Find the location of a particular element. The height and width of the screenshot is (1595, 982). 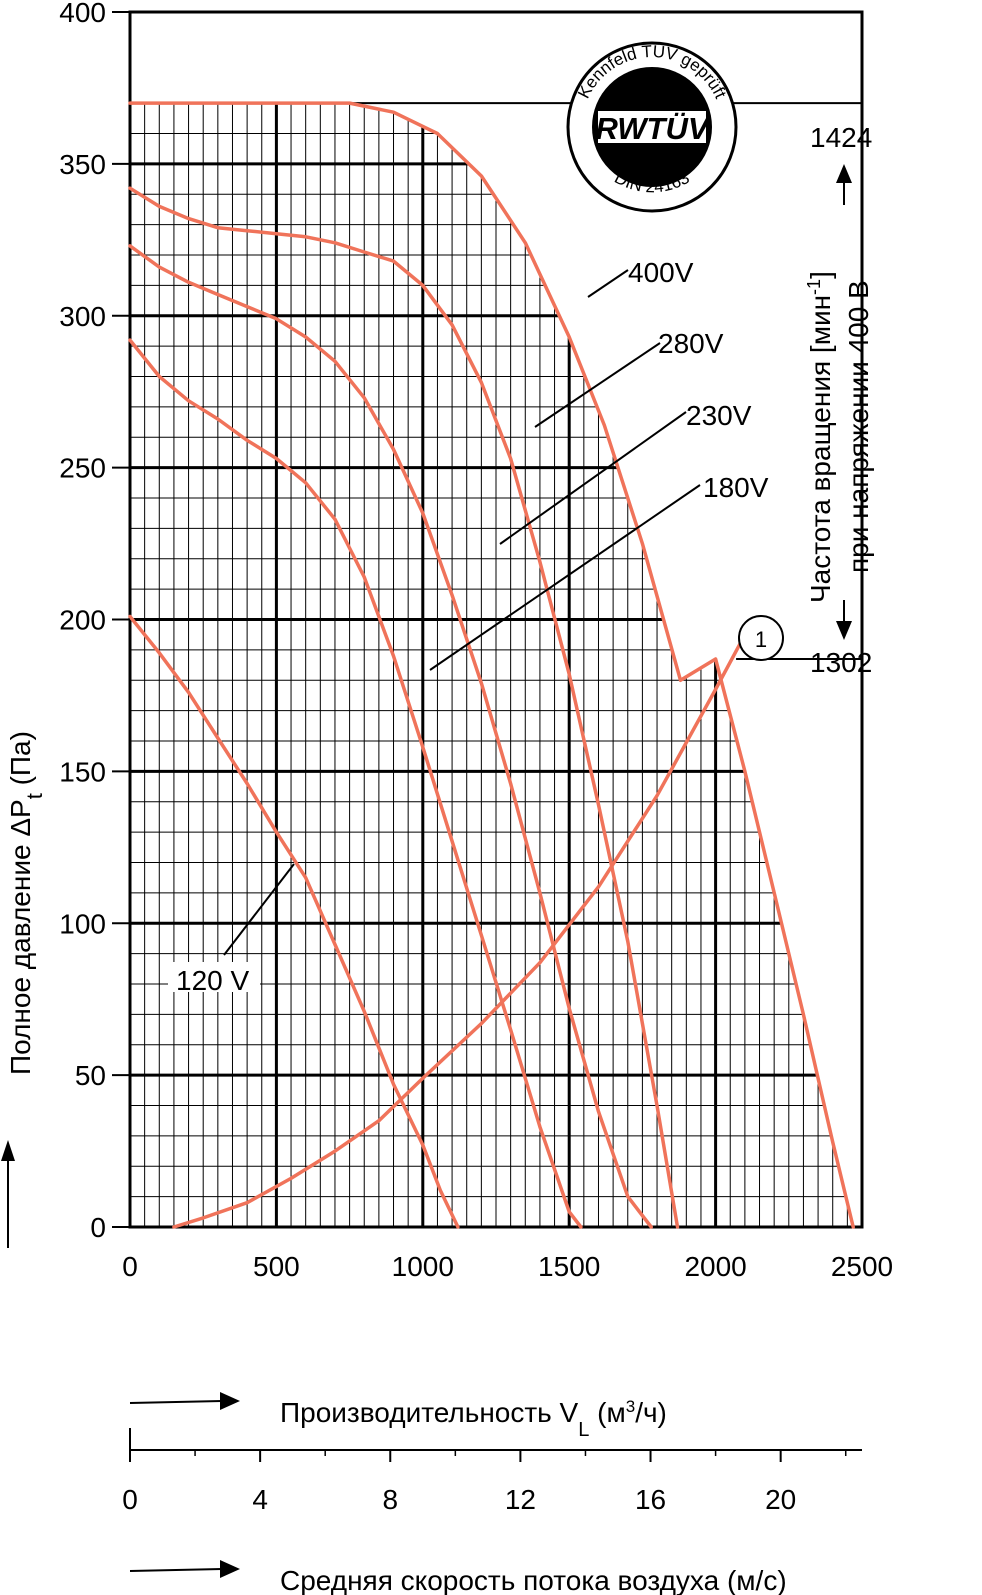

series-label: 230V is located at coordinates (719, 415).